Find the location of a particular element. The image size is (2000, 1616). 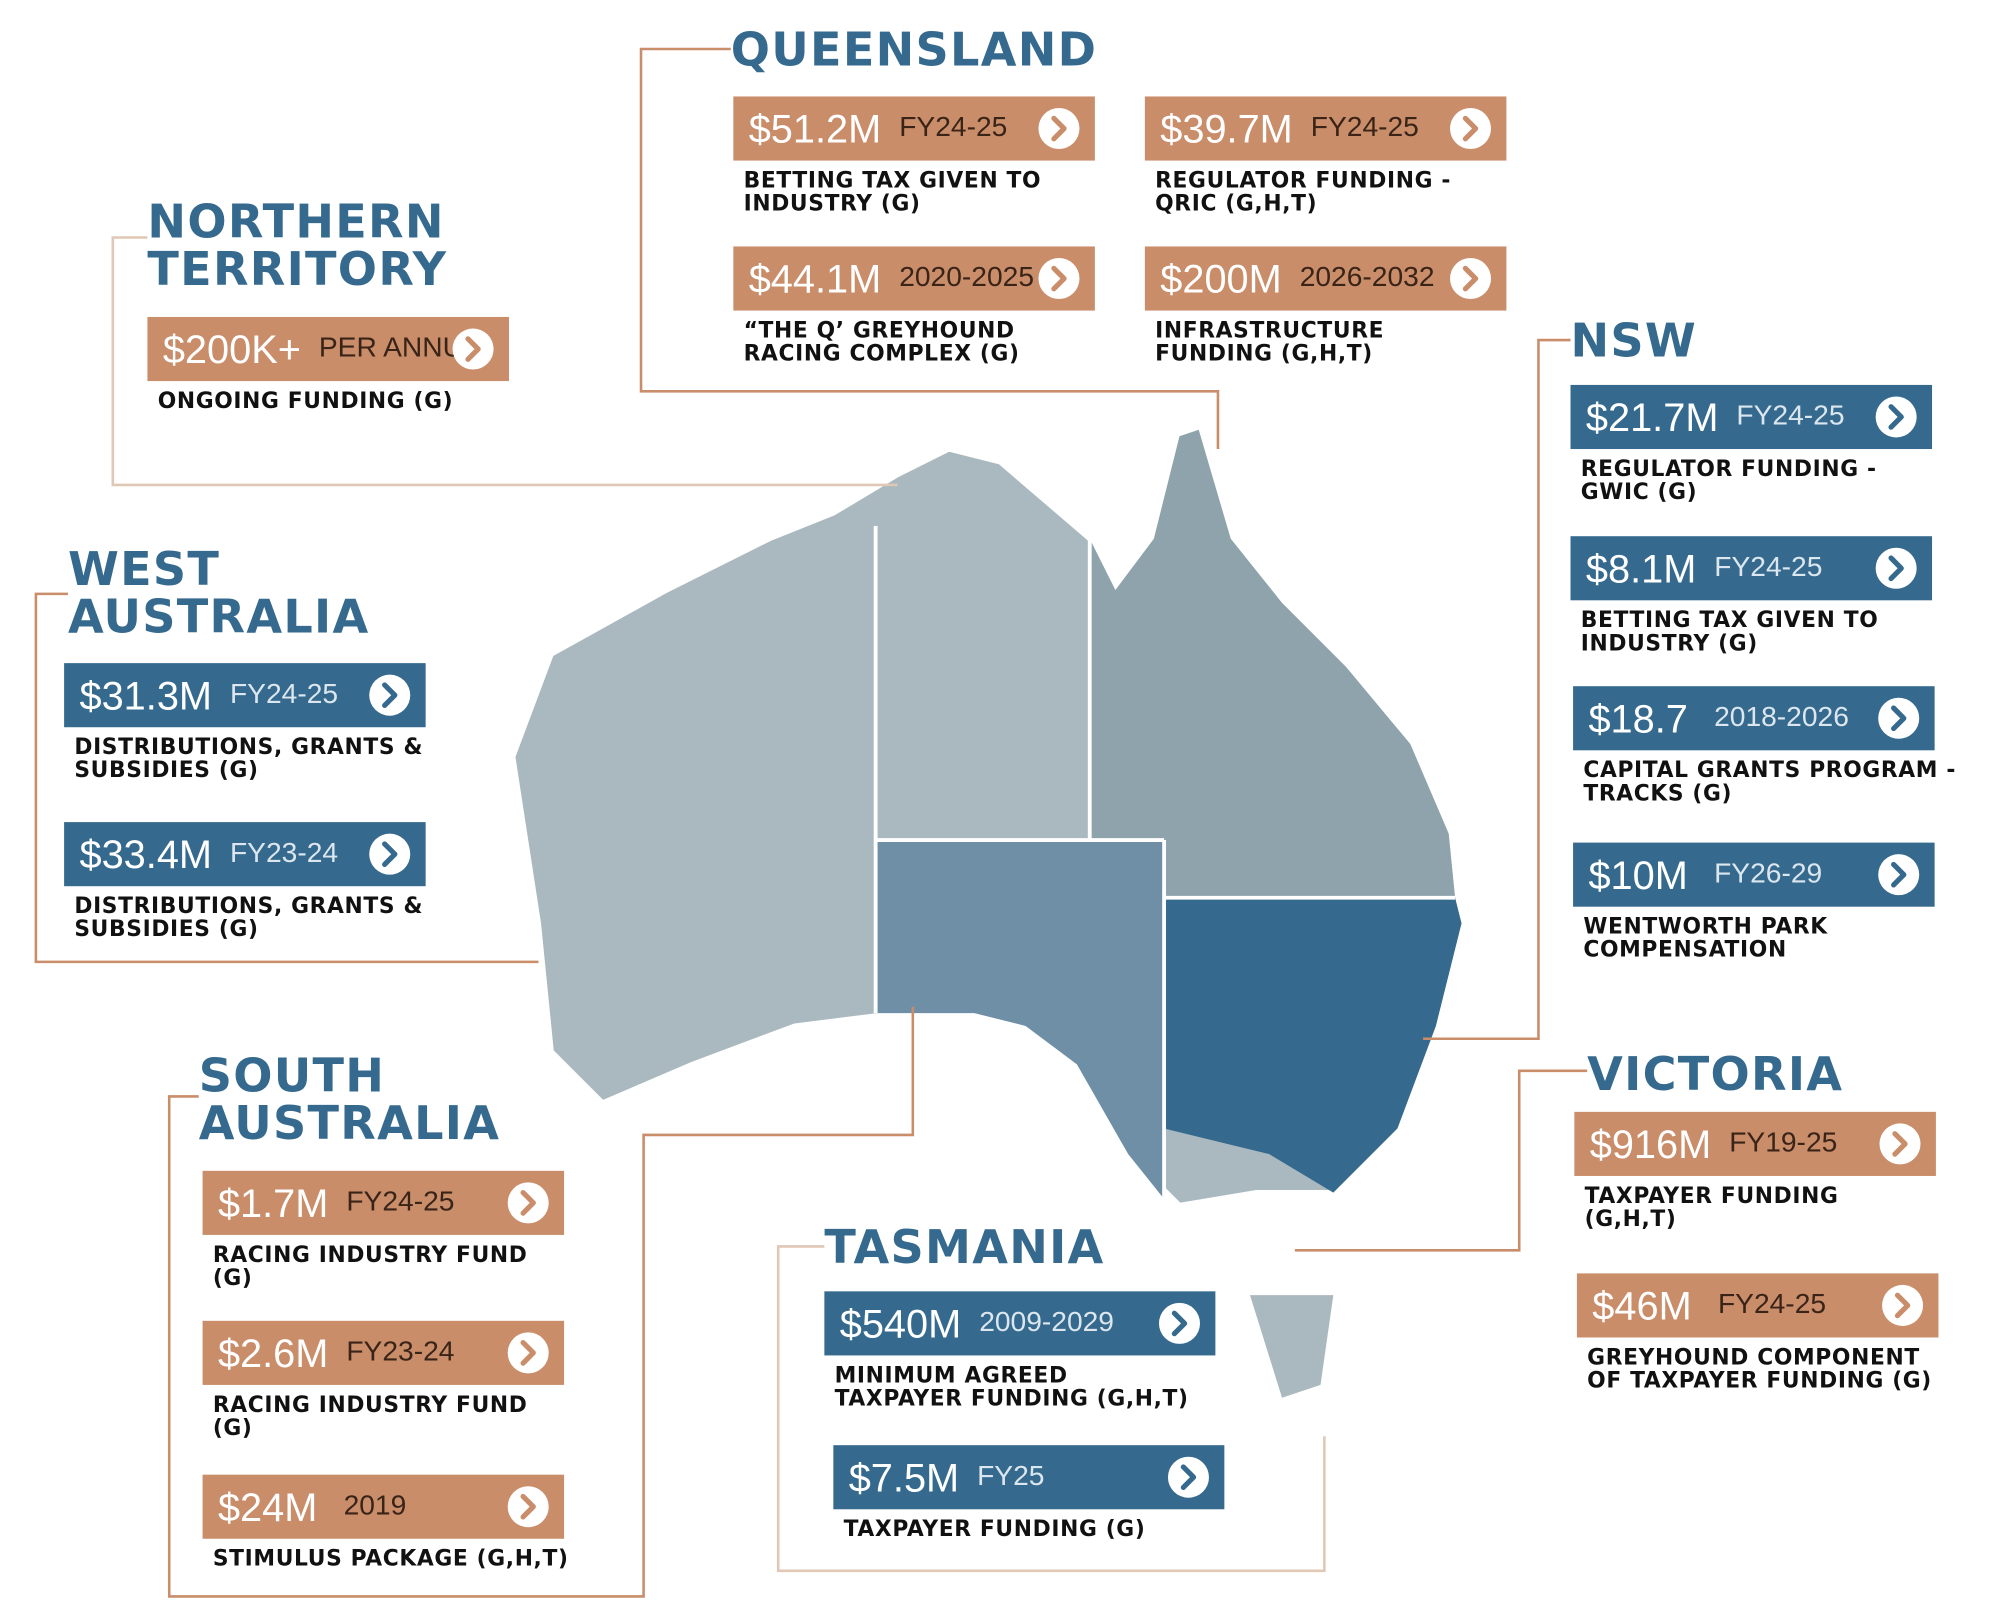

period: 2018-2026 is located at coordinates (1781, 716).